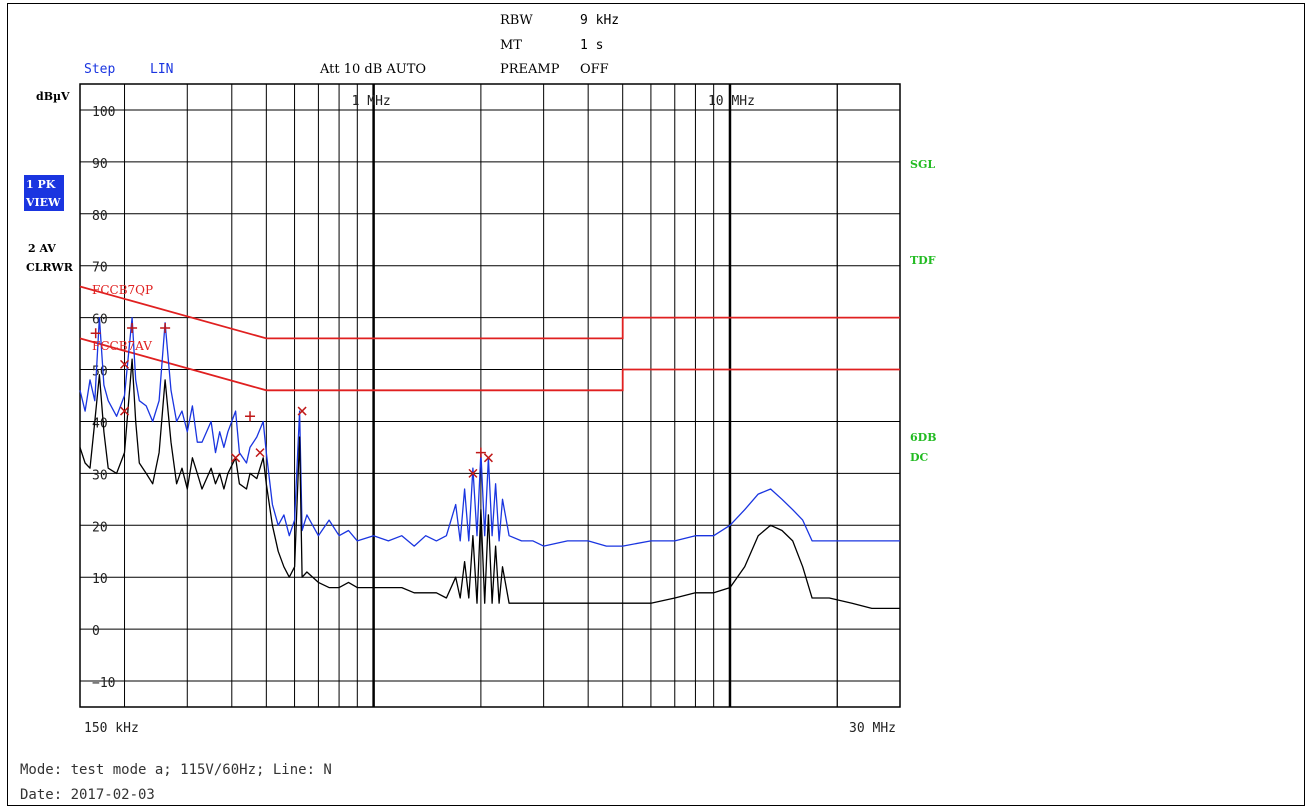  I want to click on qp-limit-label: FCCB7QP, so click(122, 290).